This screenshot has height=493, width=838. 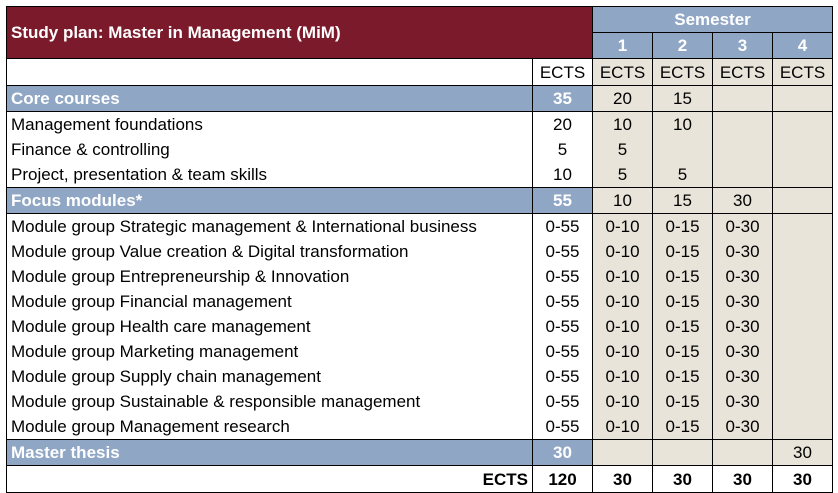 I want to click on row-ects: 20, so click(x=562, y=124).